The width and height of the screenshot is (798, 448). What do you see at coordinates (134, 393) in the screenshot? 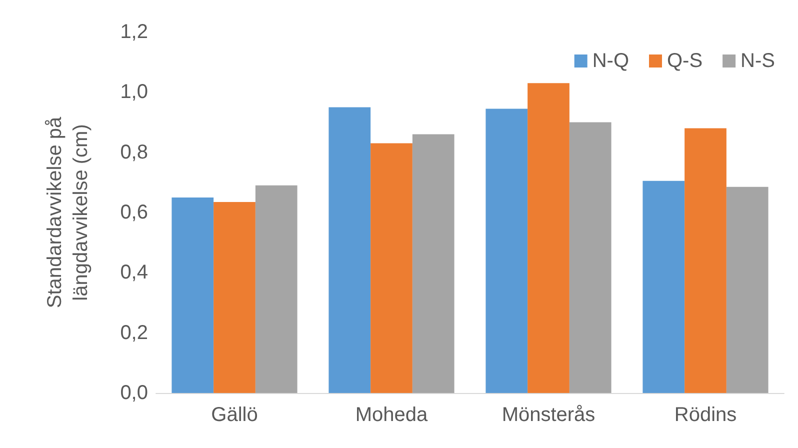
I see `y-tick-label: 0,0` at bounding box center [134, 393].